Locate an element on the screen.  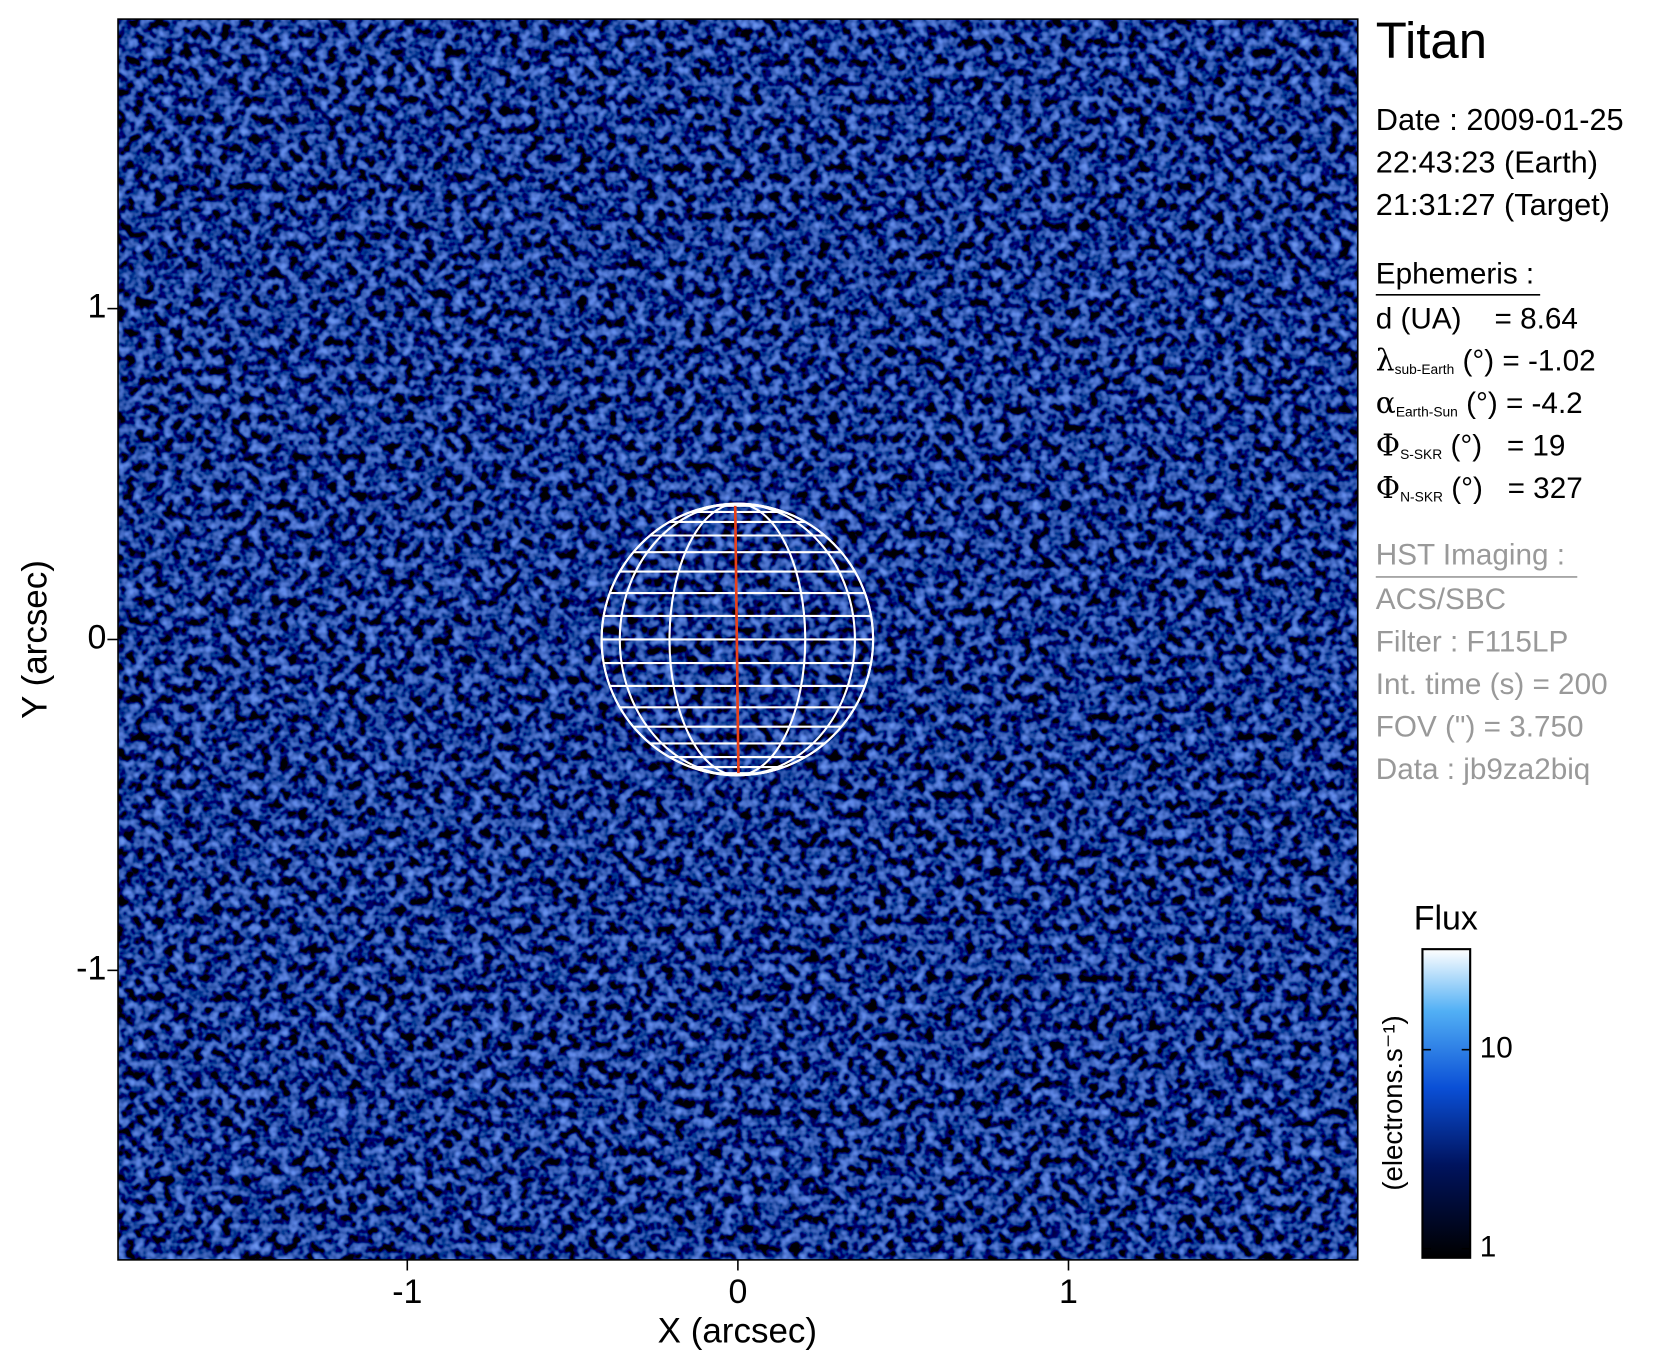
central-meridian is located at coordinates (736, 639).